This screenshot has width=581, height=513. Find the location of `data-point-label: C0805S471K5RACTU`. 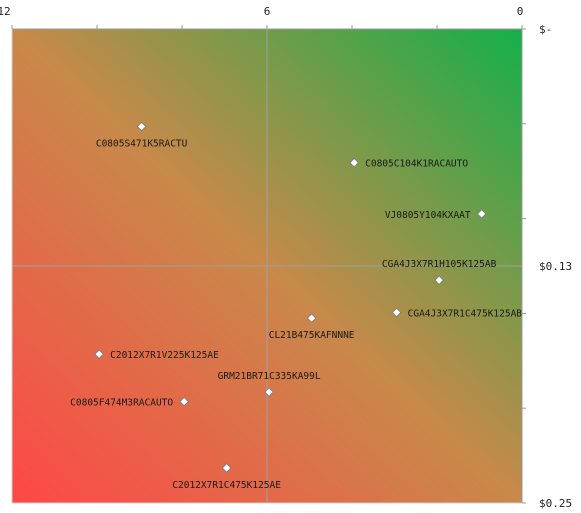

data-point-label: C0805S471K5RACTU is located at coordinates (142, 144).